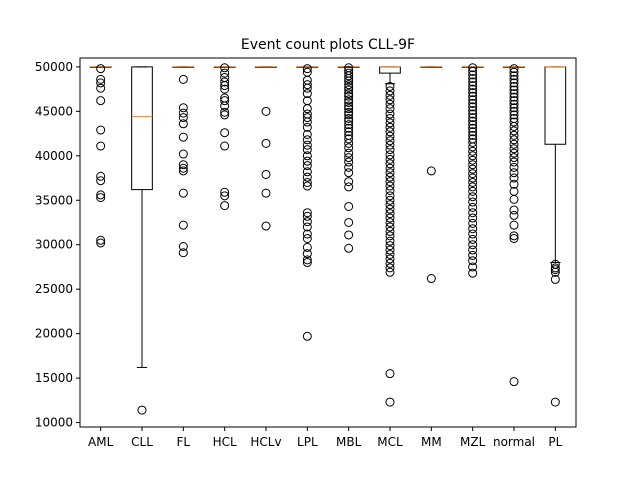  What do you see at coordinates (514, 442) in the screenshot?
I see `x-tick-label-normal: normal` at bounding box center [514, 442].